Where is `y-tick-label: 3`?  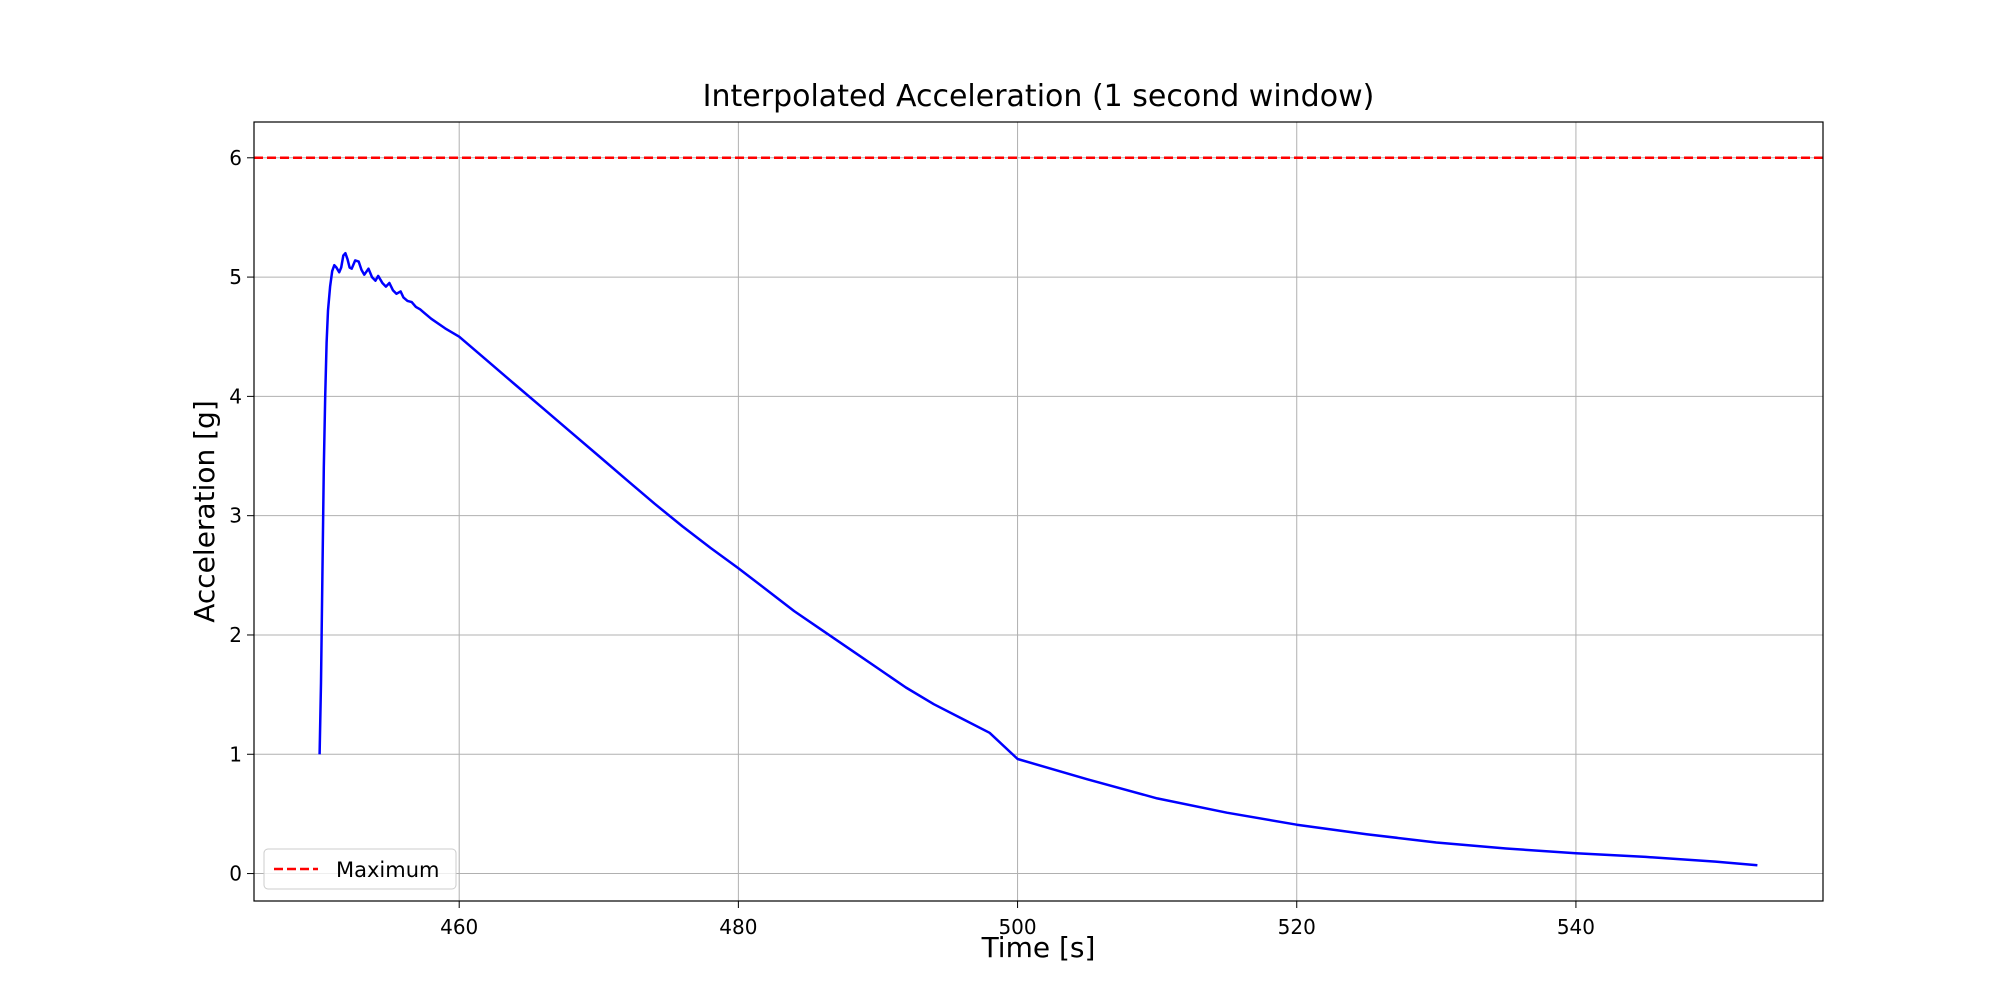 y-tick-label: 3 is located at coordinates (235, 516).